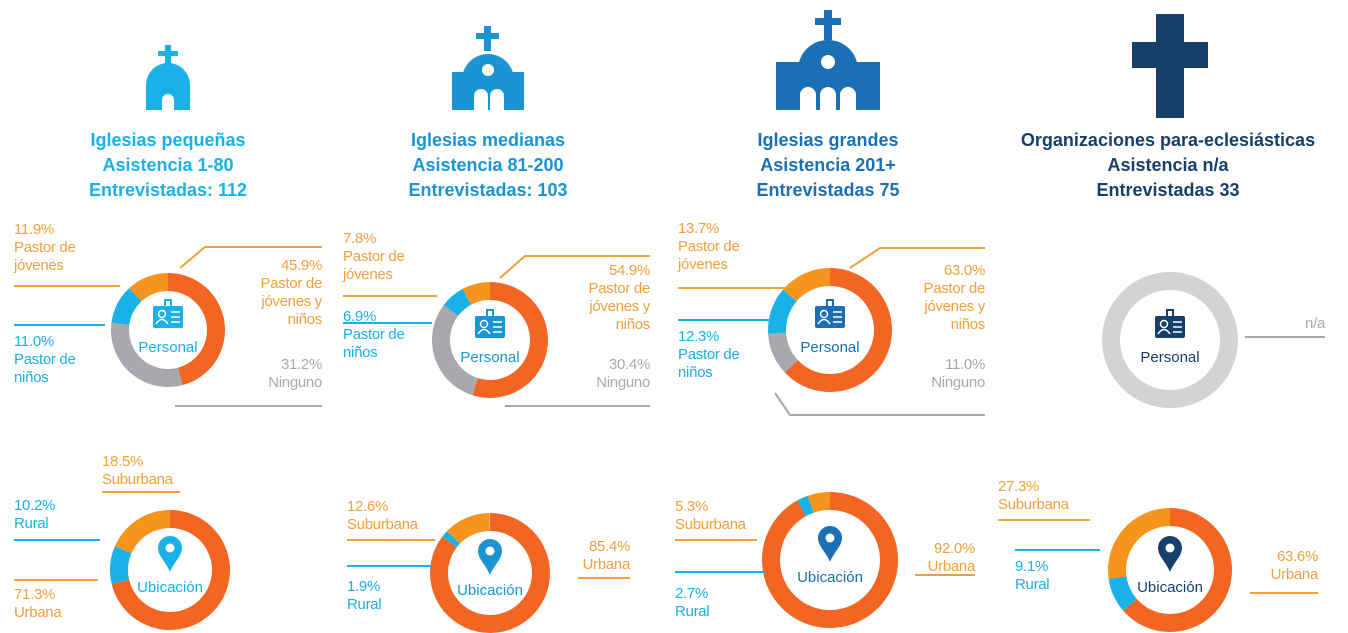 The width and height of the screenshot is (1348, 633). I want to click on segment-label: 11.0% Ninguno, so click(939, 374).